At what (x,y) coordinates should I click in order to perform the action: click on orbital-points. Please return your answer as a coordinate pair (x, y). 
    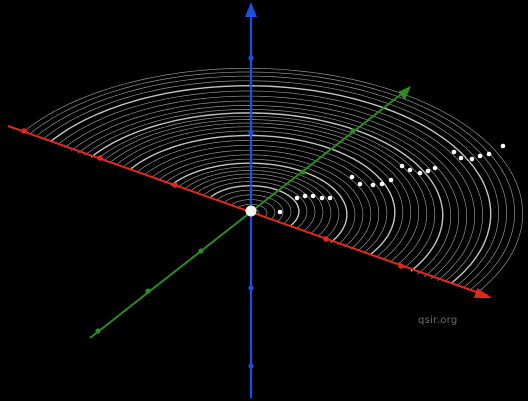
    Looking at the image, I should click on (392, 179).